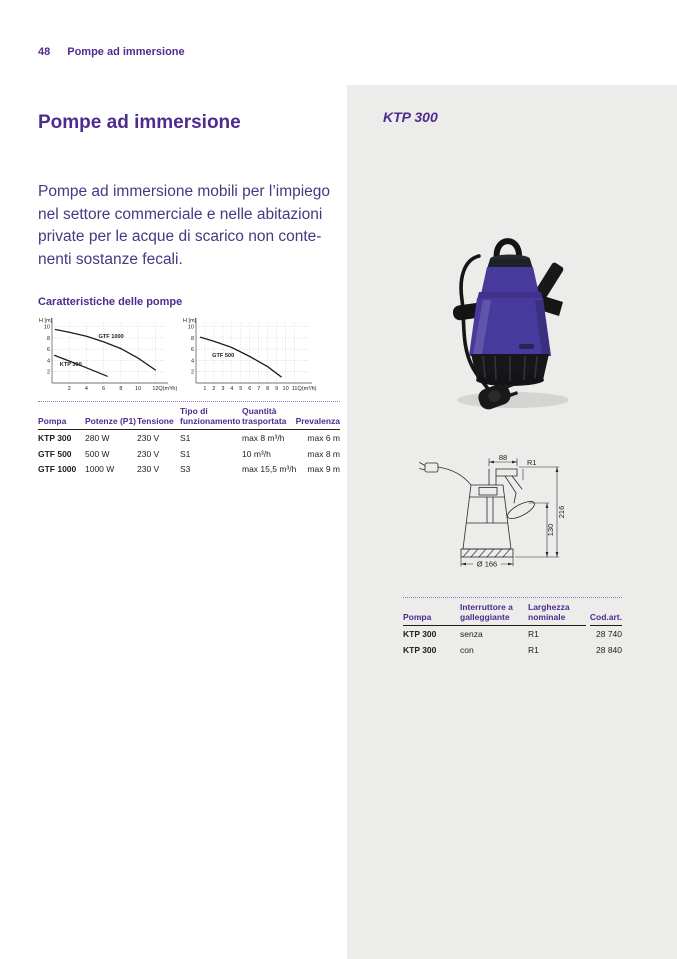 This screenshot has width=677, height=959. Describe the element at coordinates (158, 423) in the screenshot. I see `column-header: Tensione` at that location.